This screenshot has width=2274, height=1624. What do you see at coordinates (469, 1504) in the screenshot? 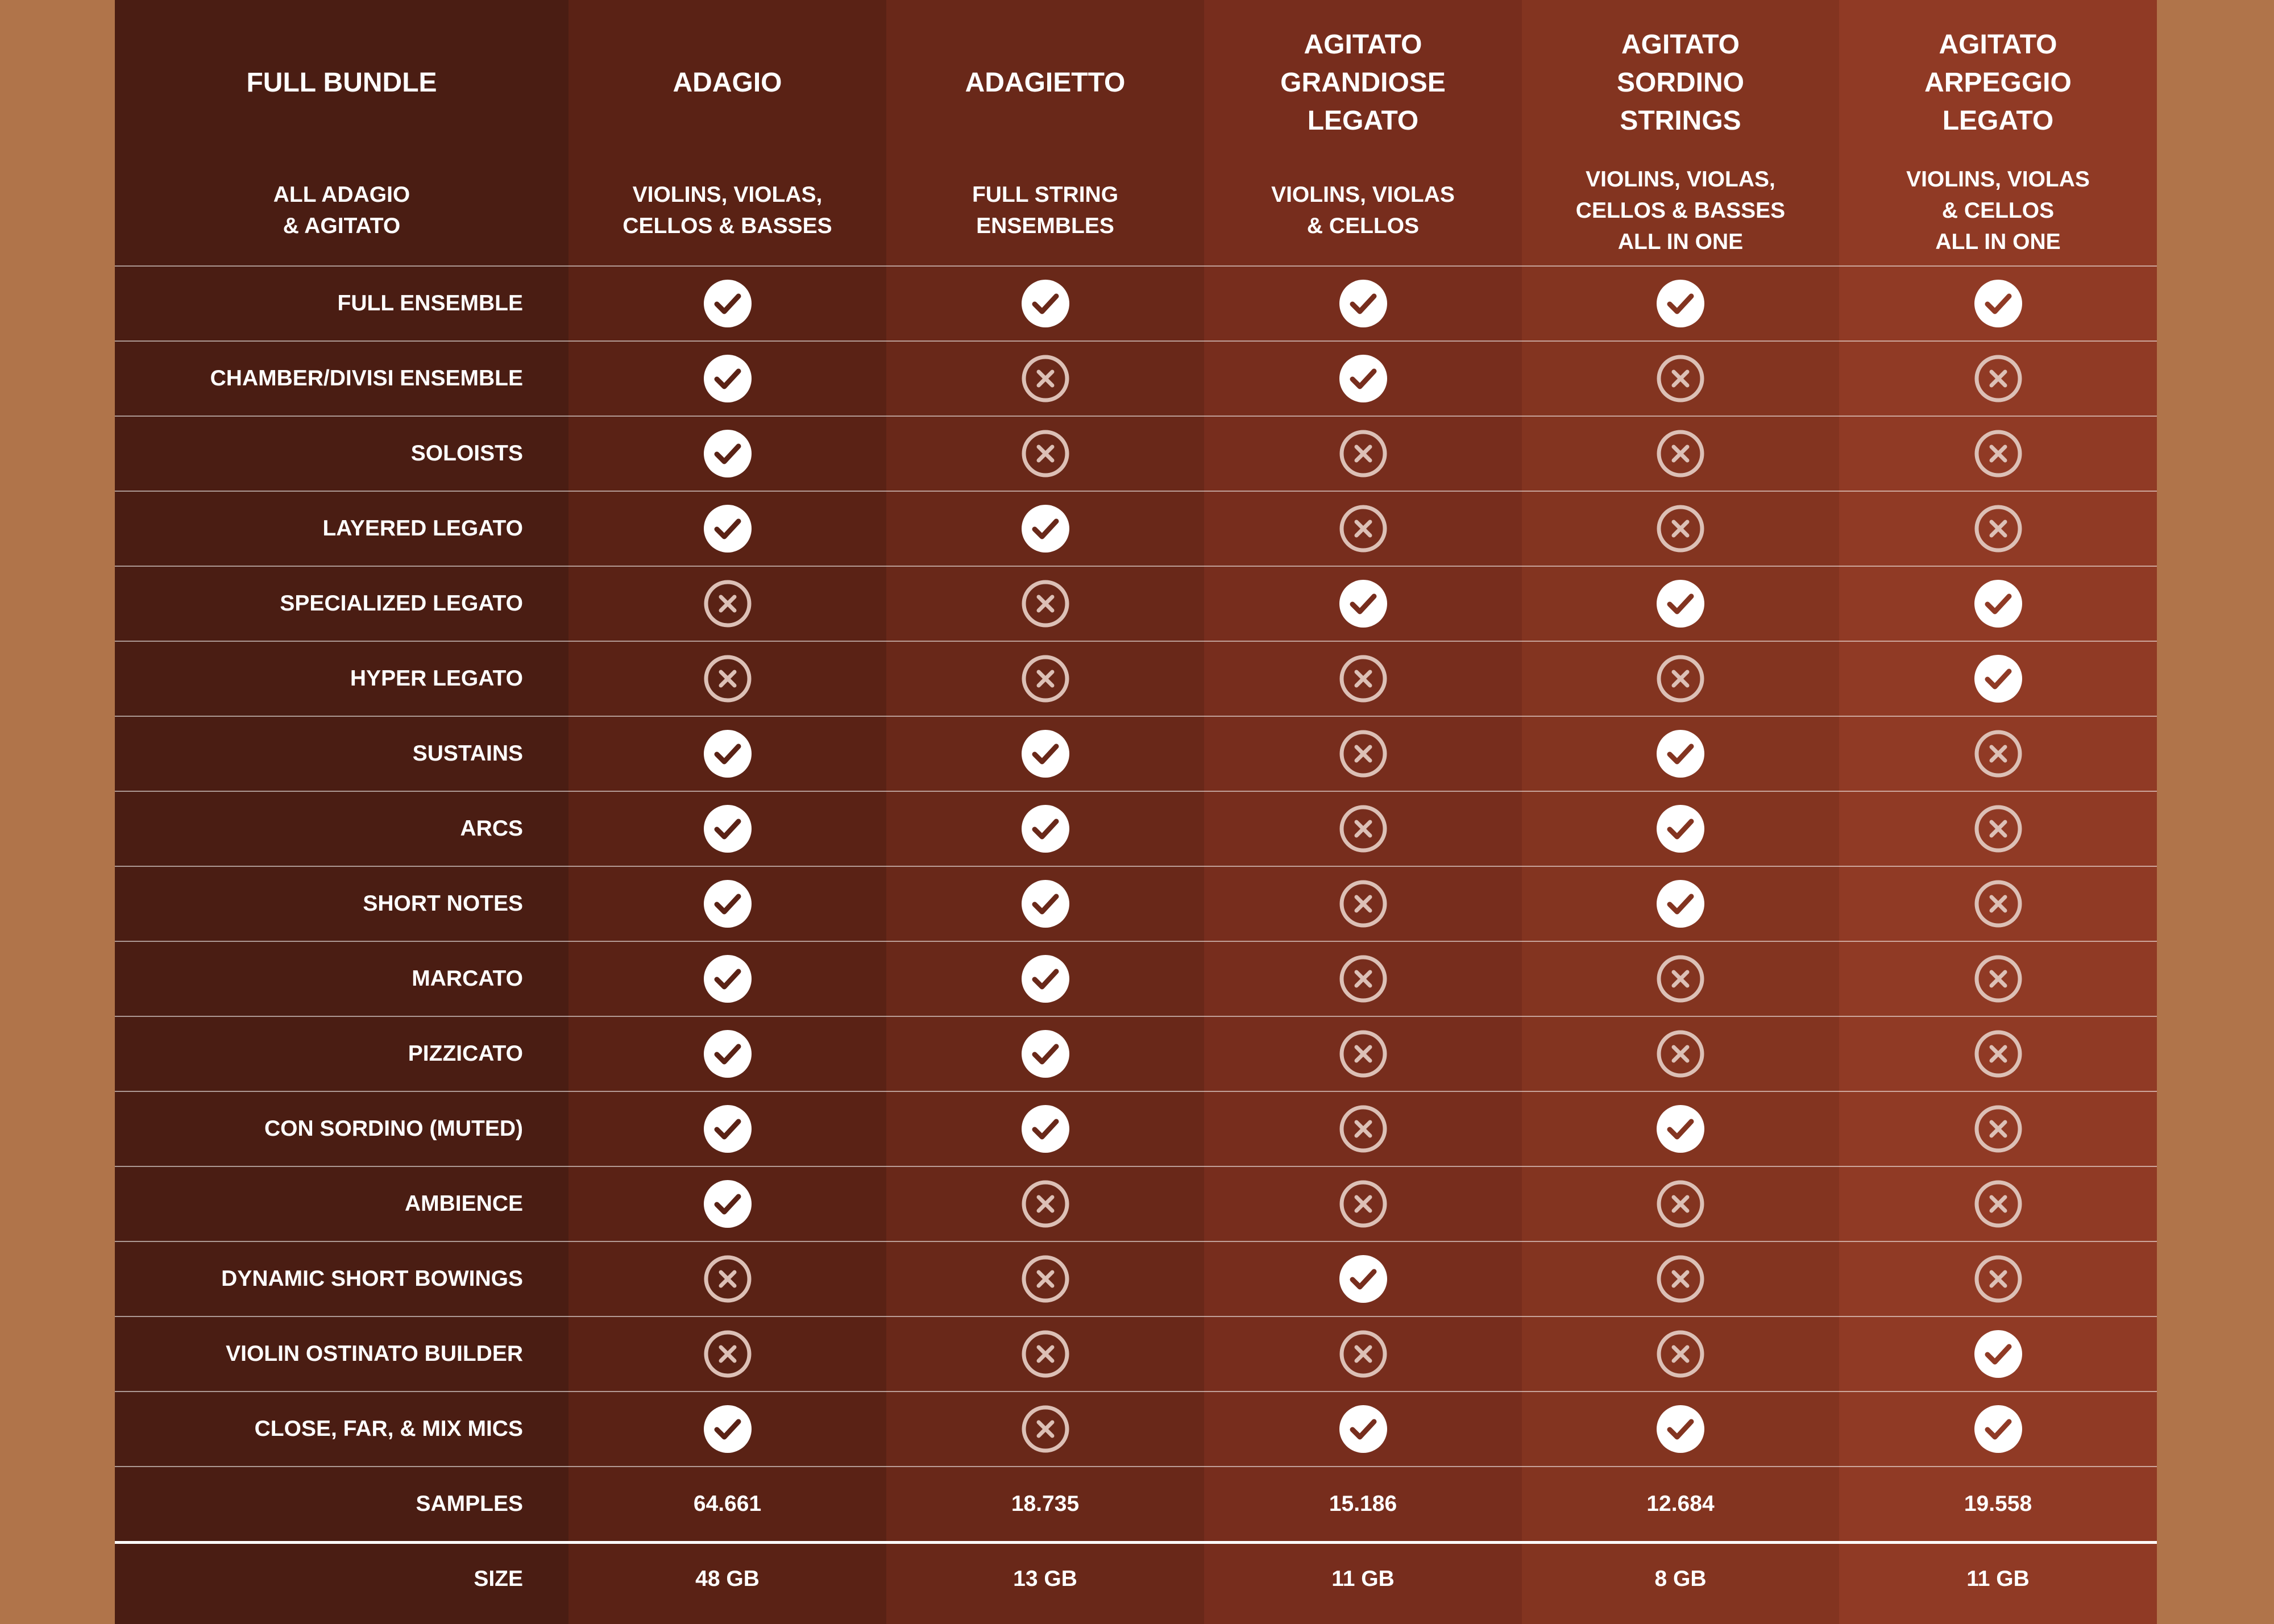
I see `stat-label: SAMPLES` at bounding box center [469, 1504].